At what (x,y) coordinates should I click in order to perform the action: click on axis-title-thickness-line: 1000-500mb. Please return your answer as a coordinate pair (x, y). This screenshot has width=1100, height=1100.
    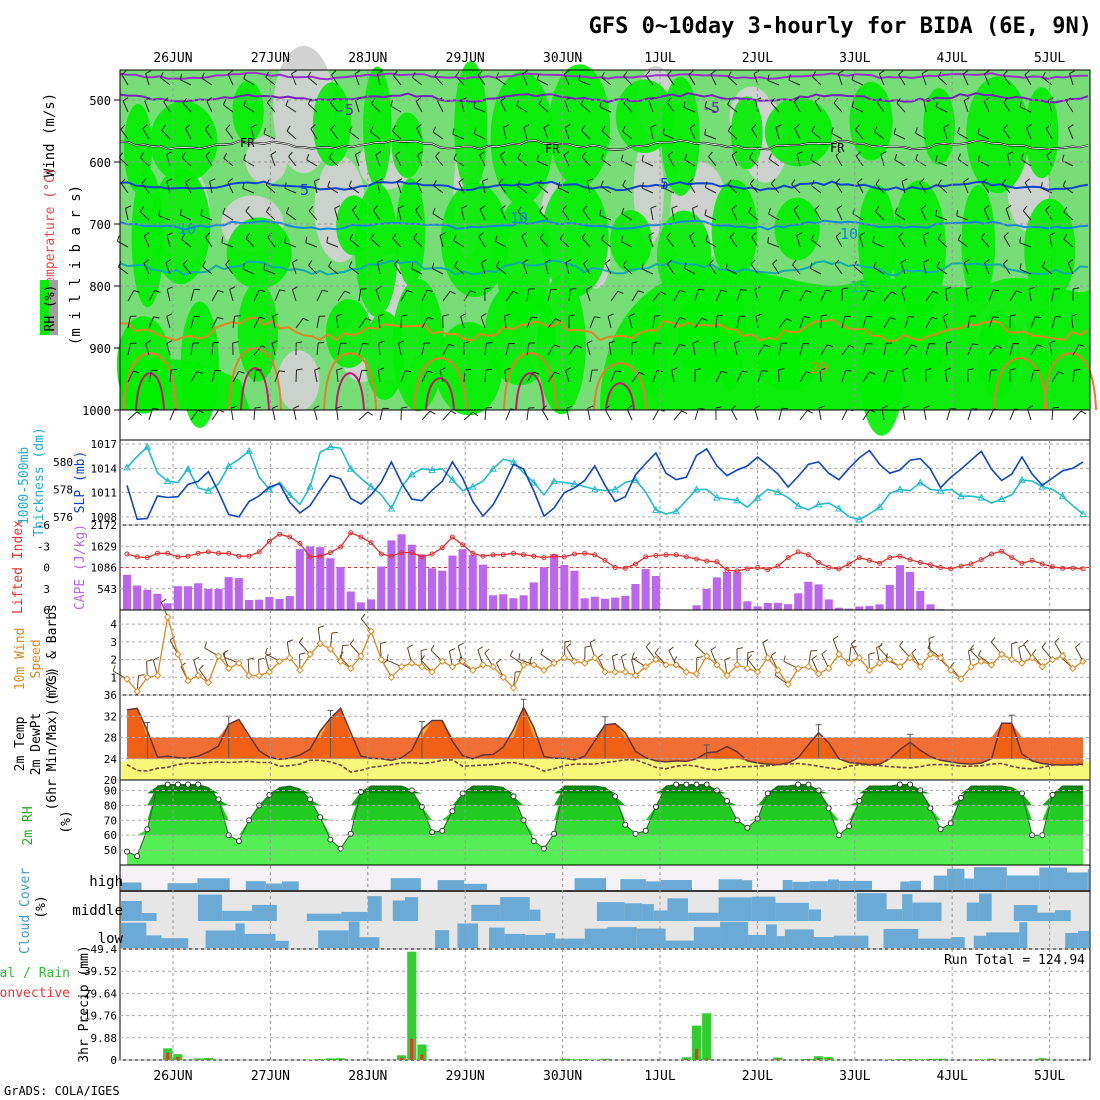
    Looking at the image, I should click on (24, 486).